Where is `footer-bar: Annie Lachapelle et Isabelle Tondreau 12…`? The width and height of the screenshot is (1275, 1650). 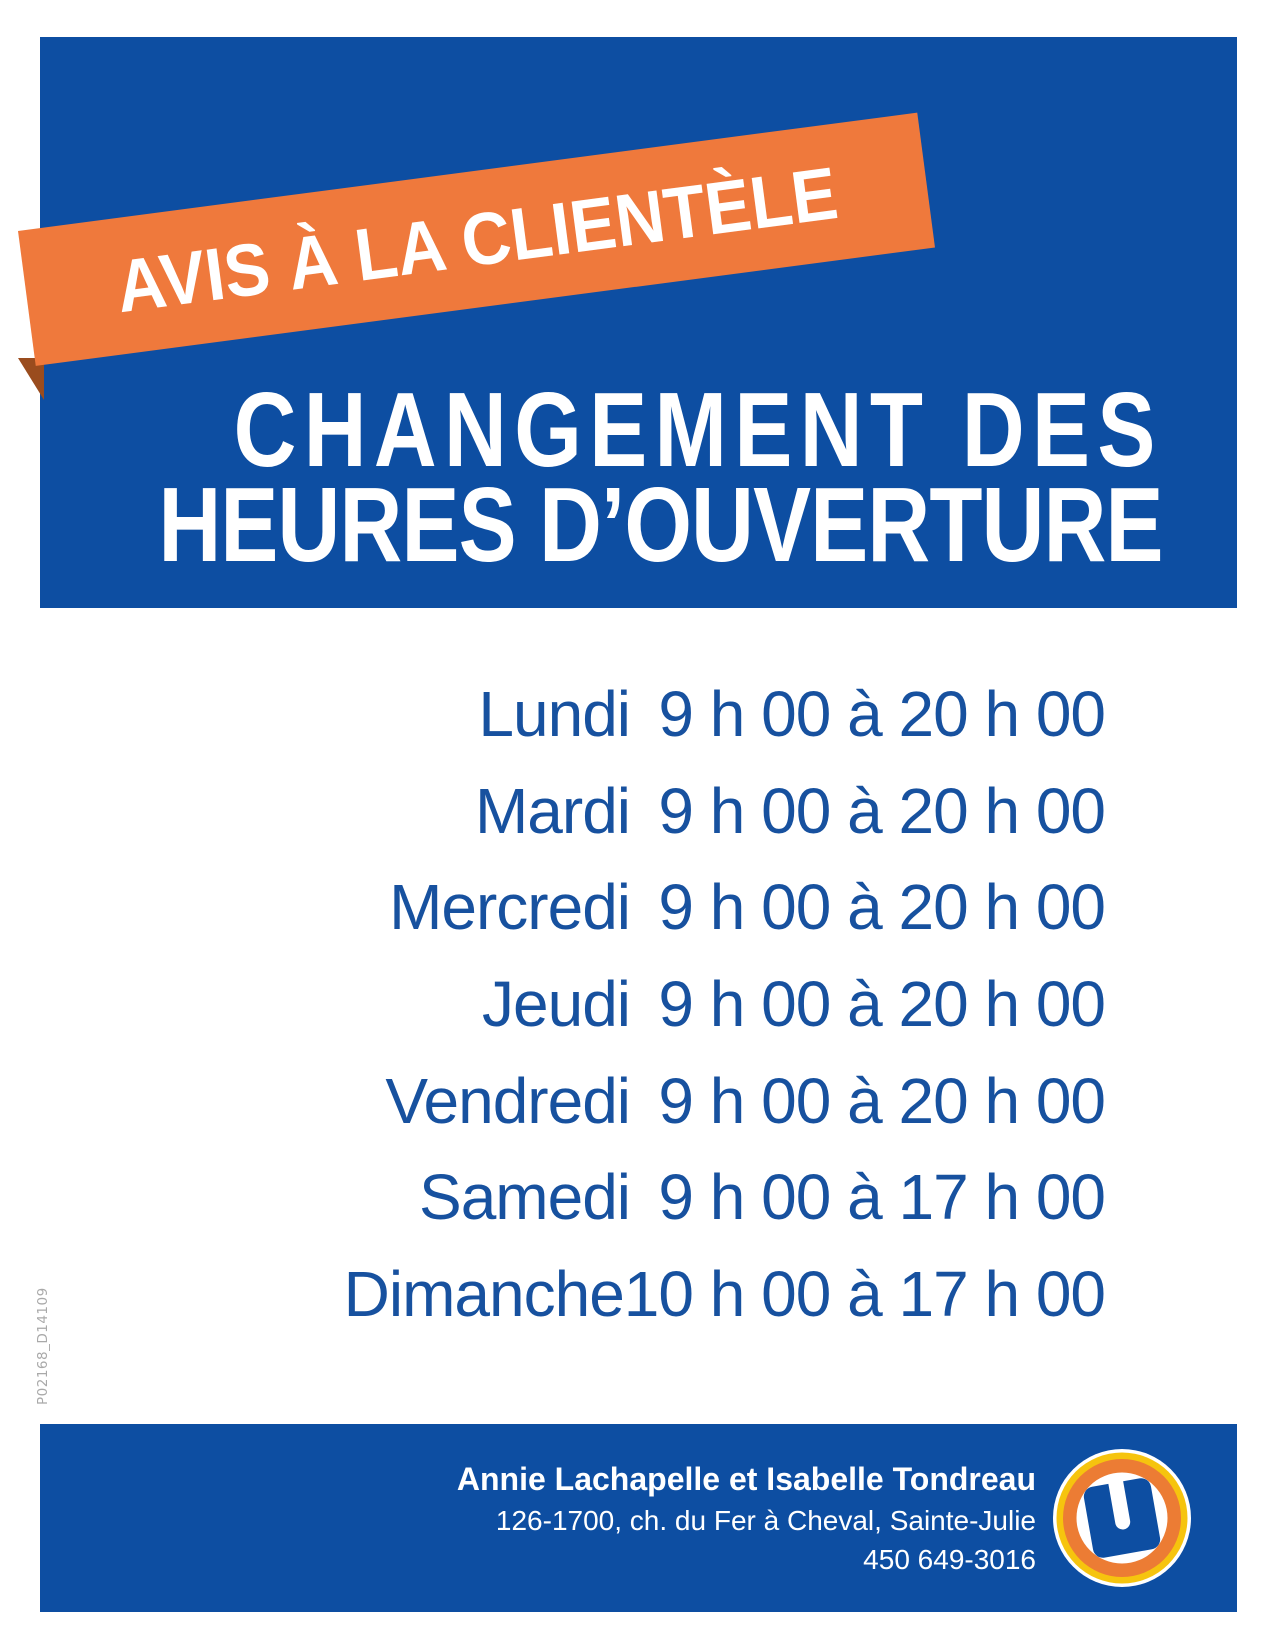
footer-bar: Annie Lachapelle et Isabelle Tondreau 12… is located at coordinates (638, 1518).